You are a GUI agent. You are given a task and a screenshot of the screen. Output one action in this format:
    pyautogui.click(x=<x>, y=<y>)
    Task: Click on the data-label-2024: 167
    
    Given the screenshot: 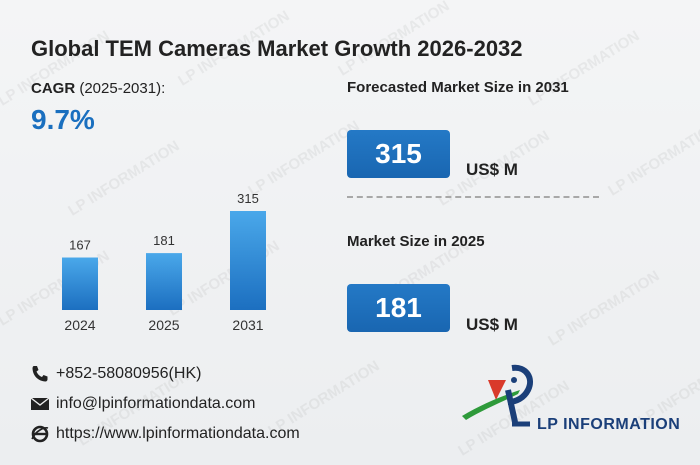 What is the action you would take?
    pyautogui.click(x=80, y=245)
    